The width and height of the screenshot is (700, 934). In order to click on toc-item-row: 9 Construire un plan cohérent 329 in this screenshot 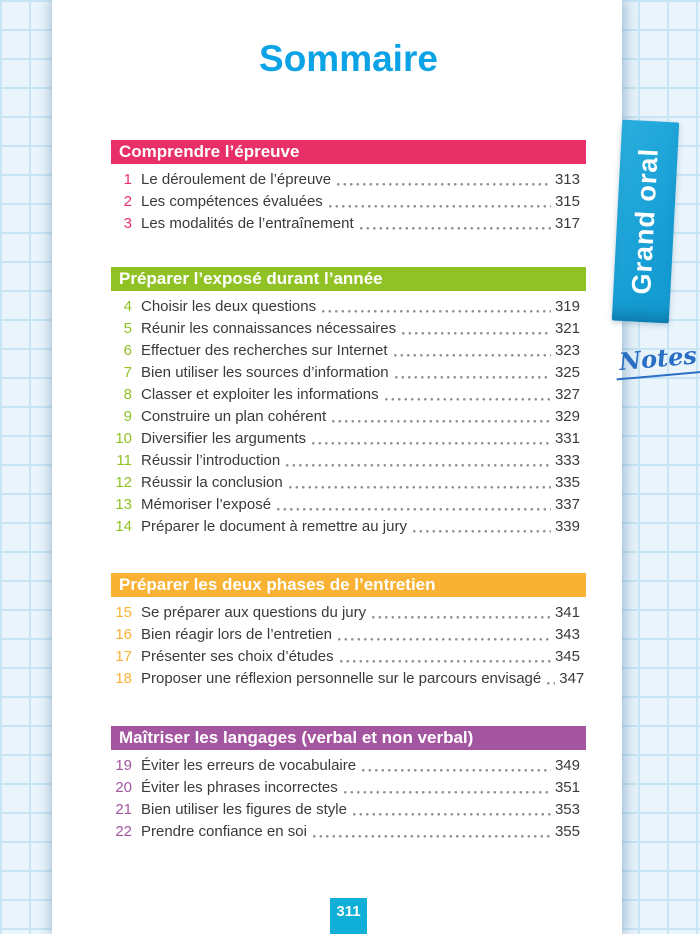, I will do `click(348, 417)`.